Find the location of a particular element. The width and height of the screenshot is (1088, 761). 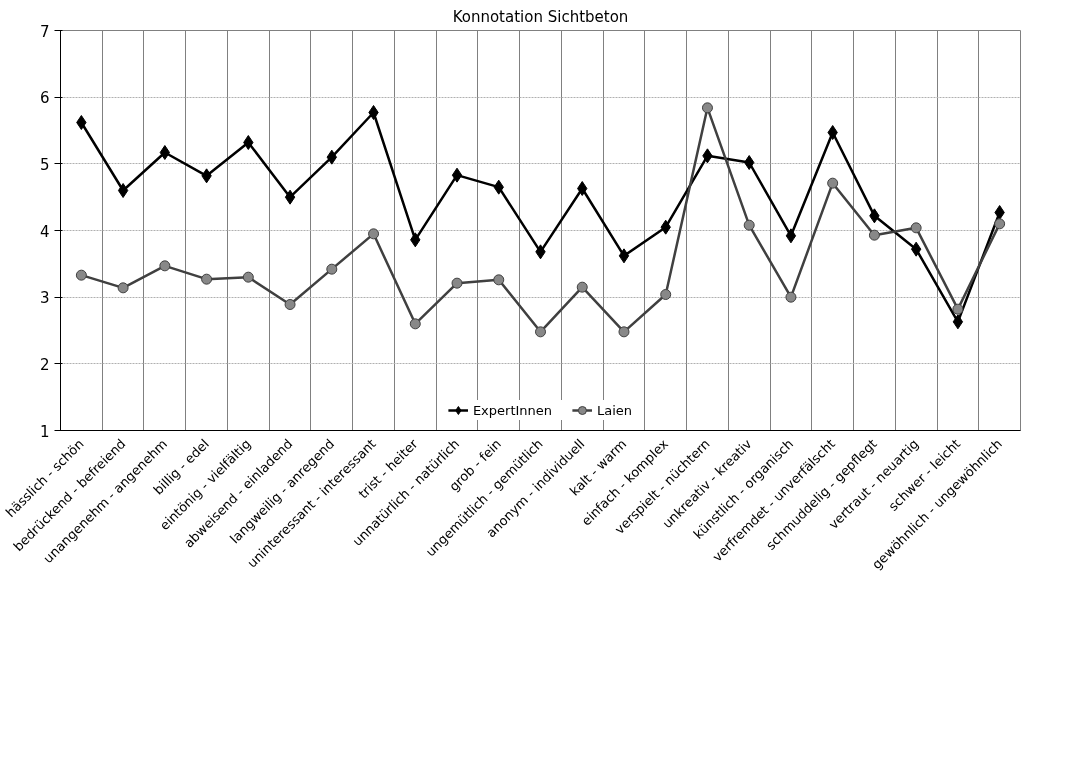

y-tick-label: 6 is located at coordinates (44, 98).